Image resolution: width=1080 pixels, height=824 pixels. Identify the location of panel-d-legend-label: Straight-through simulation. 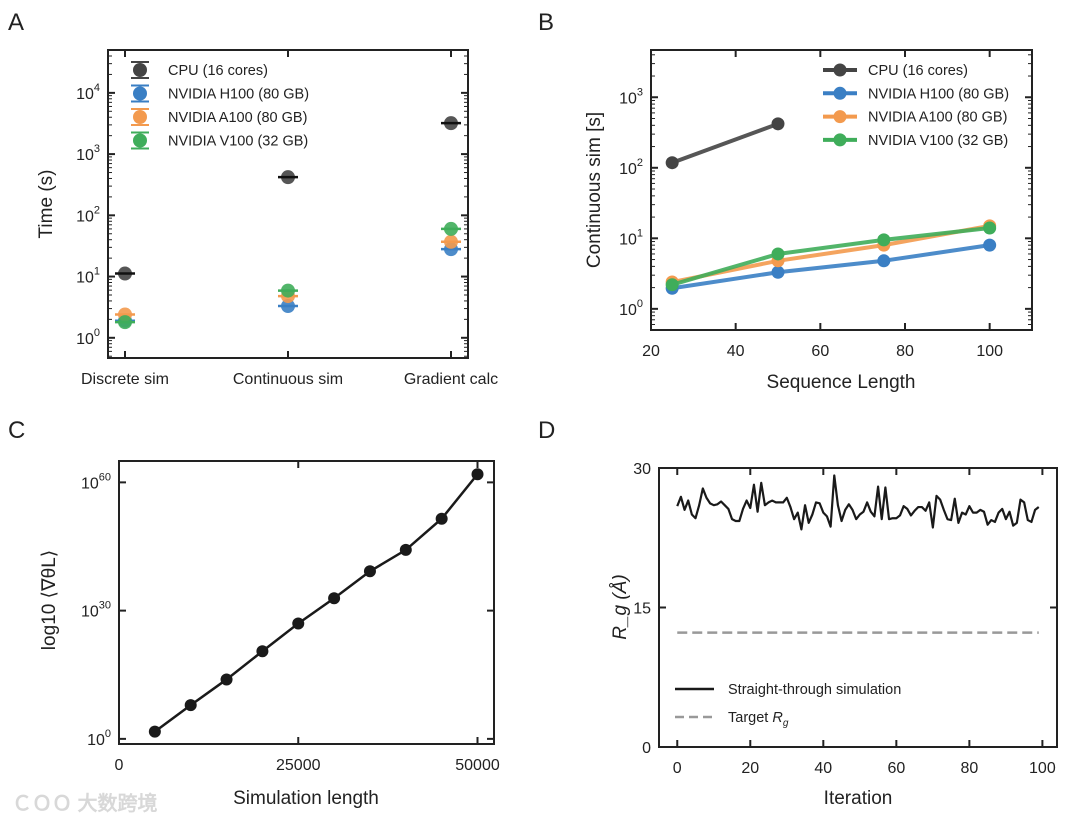
(814, 690).